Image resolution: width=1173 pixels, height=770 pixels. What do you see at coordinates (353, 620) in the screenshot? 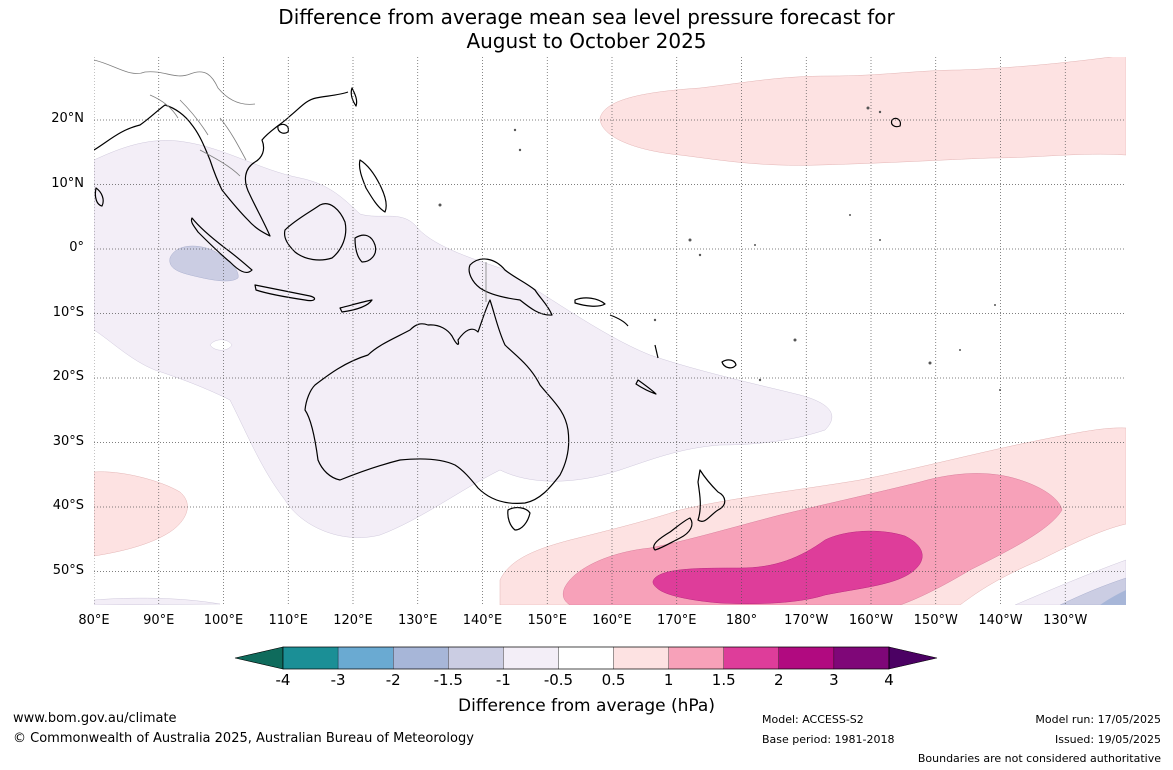
I see `longitude-label: 120°E` at bounding box center [353, 620].